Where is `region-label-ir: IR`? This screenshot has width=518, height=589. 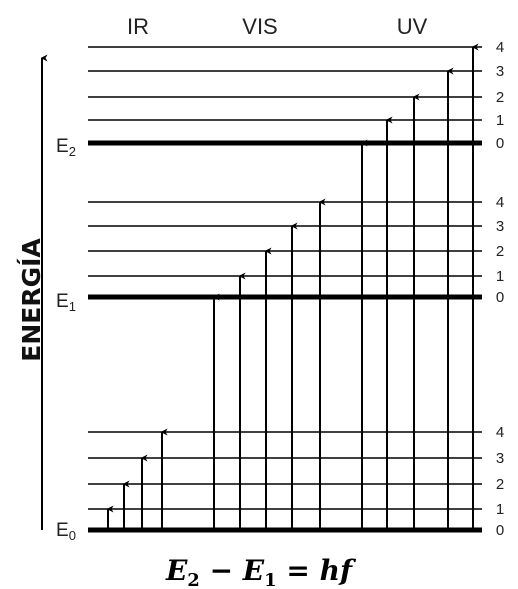
region-label-ir: IR is located at coordinates (138, 26).